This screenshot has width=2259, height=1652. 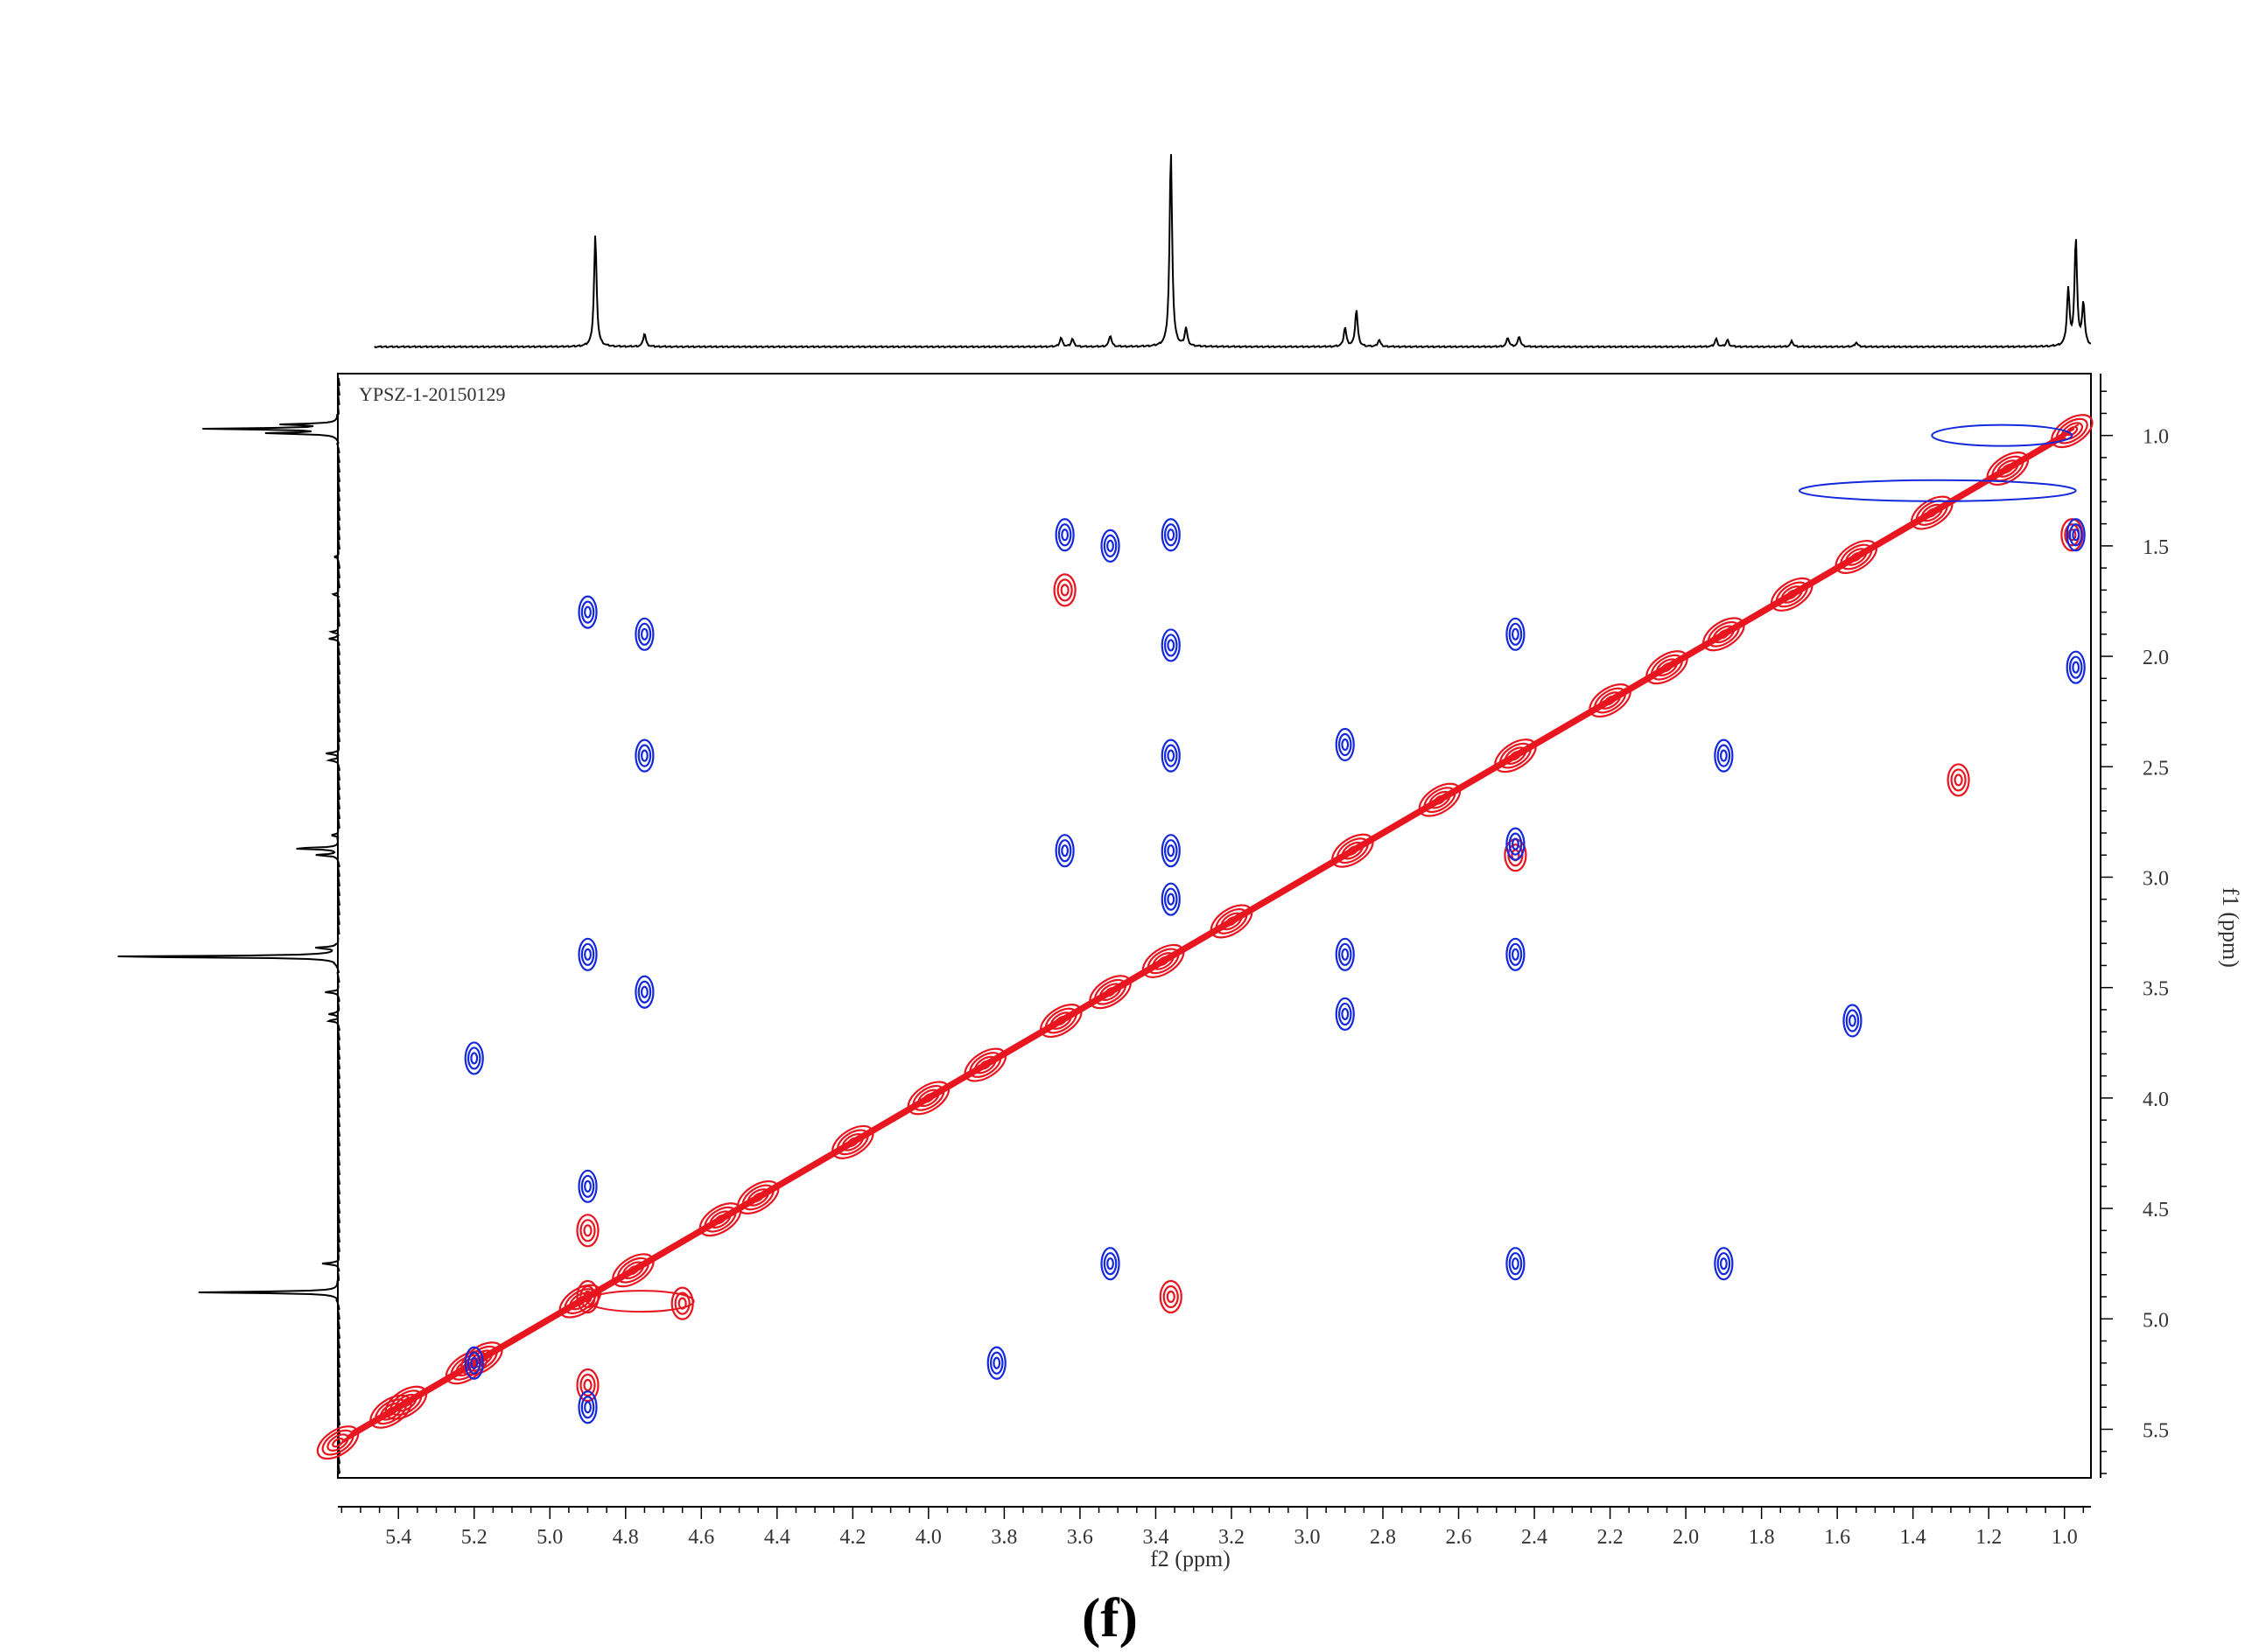 I want to click on x-tick-label: 3.4, so click(x=1155, y=1537).